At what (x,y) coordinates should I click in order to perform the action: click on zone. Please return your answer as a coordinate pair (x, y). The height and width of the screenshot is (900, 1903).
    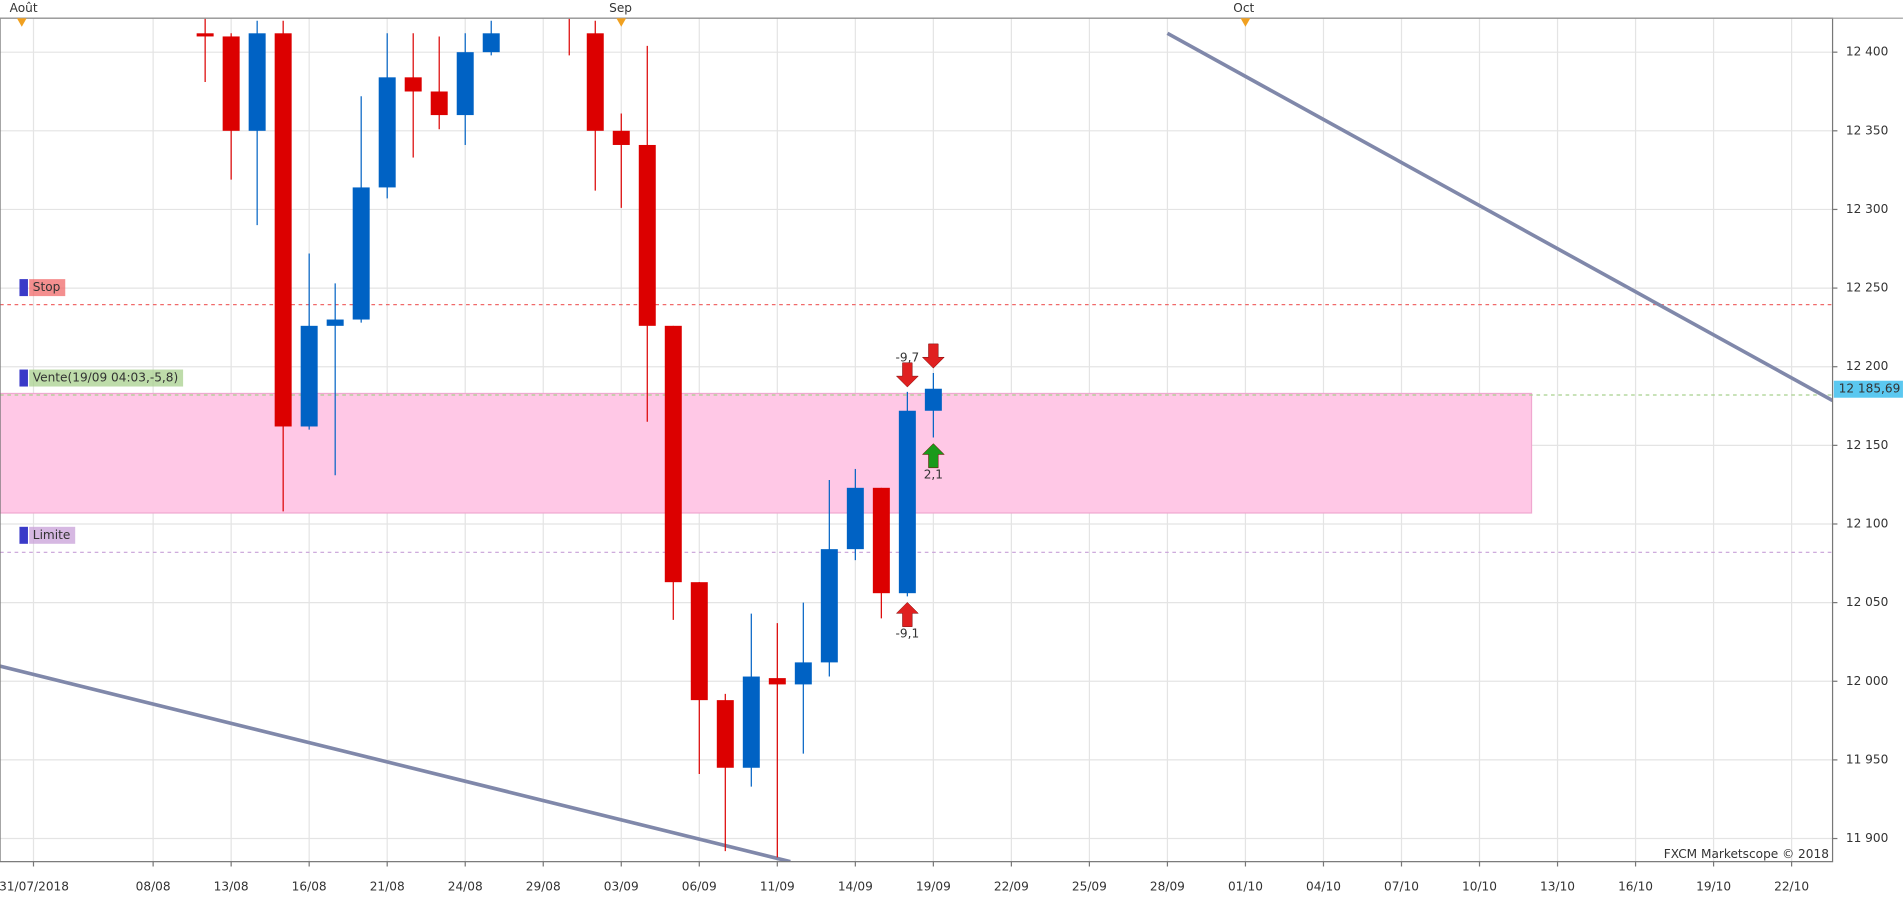
    Looking at the image, I should click on (766, 453).